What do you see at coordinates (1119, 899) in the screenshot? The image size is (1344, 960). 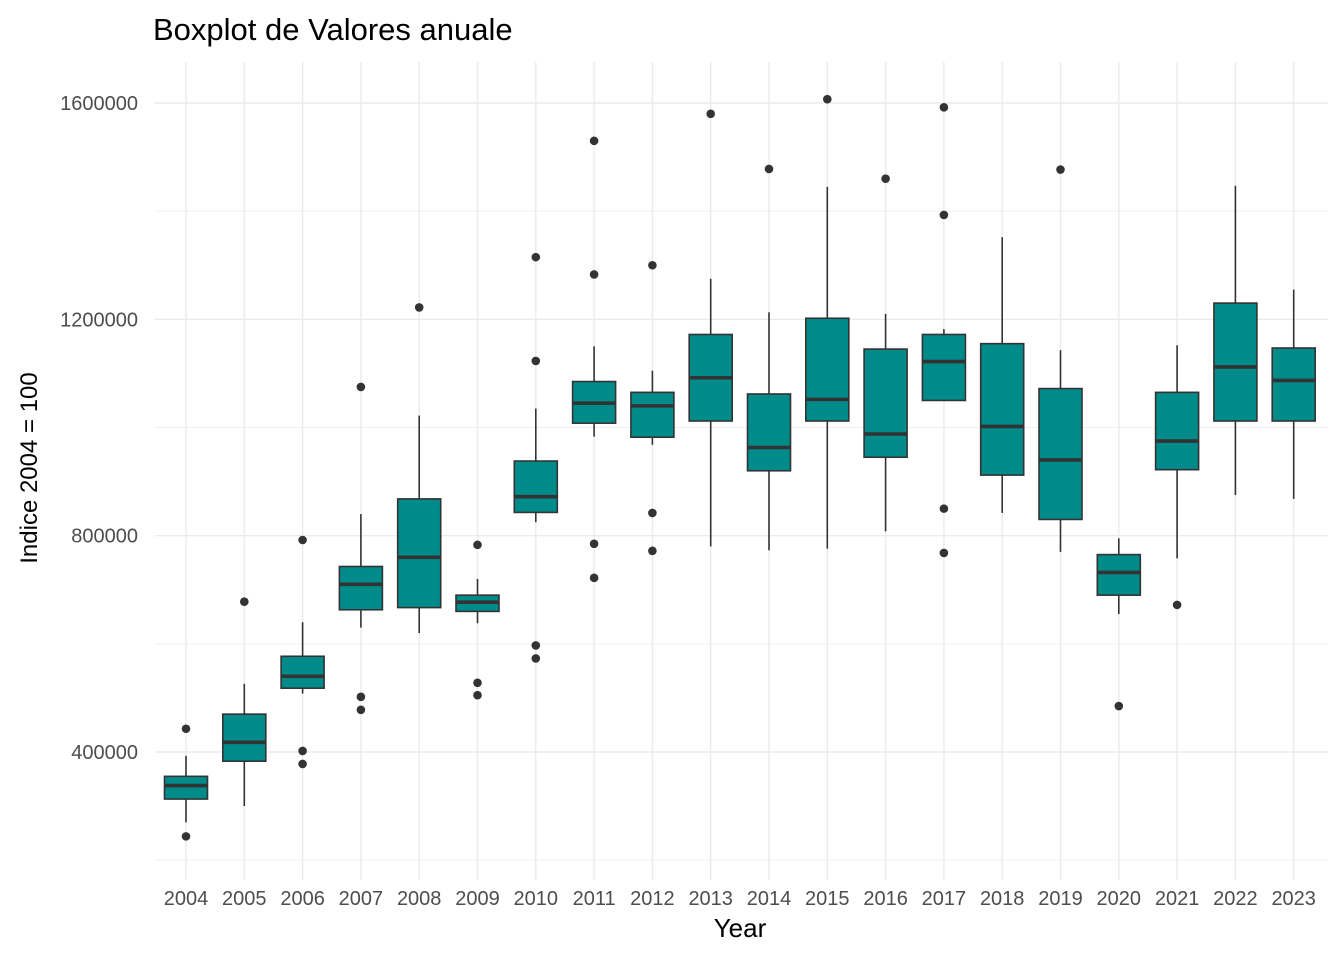 I see `x-tick-label: 2020` at bounding box center [1119, 899].